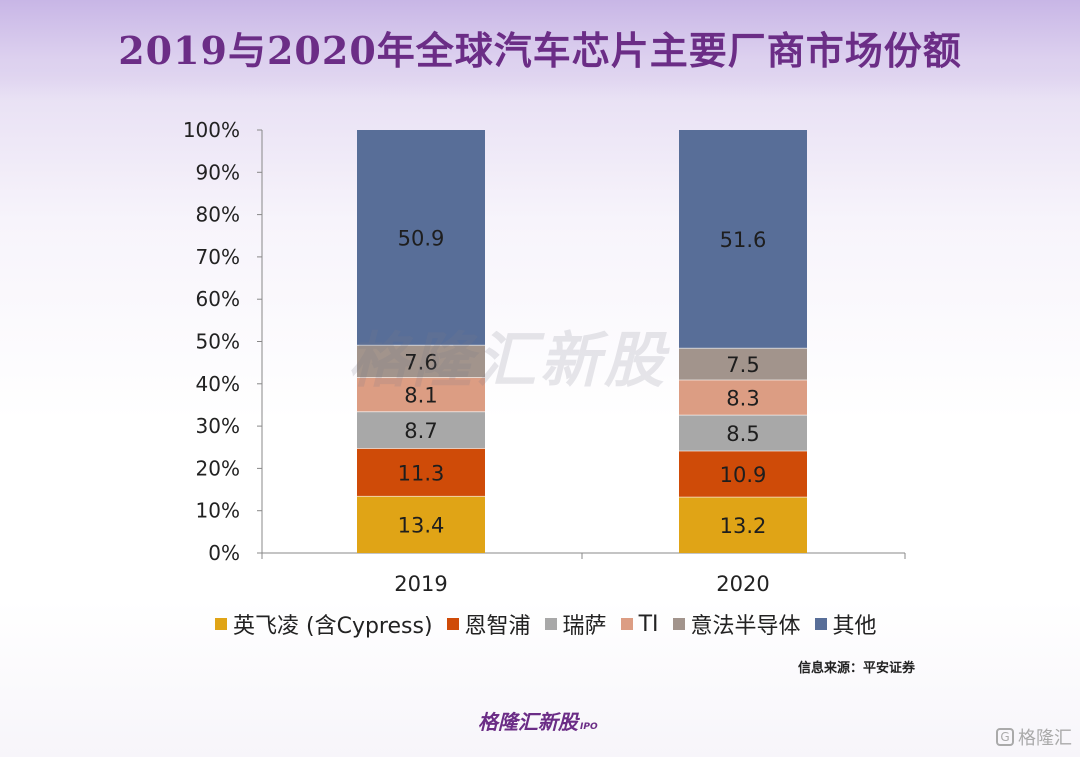 Image resolution: width=1080 pixels, height=757 pixels. Describe the element at coordinates (218, 511) in the screenshot. I see `y-tick-label: 10%` at that location.